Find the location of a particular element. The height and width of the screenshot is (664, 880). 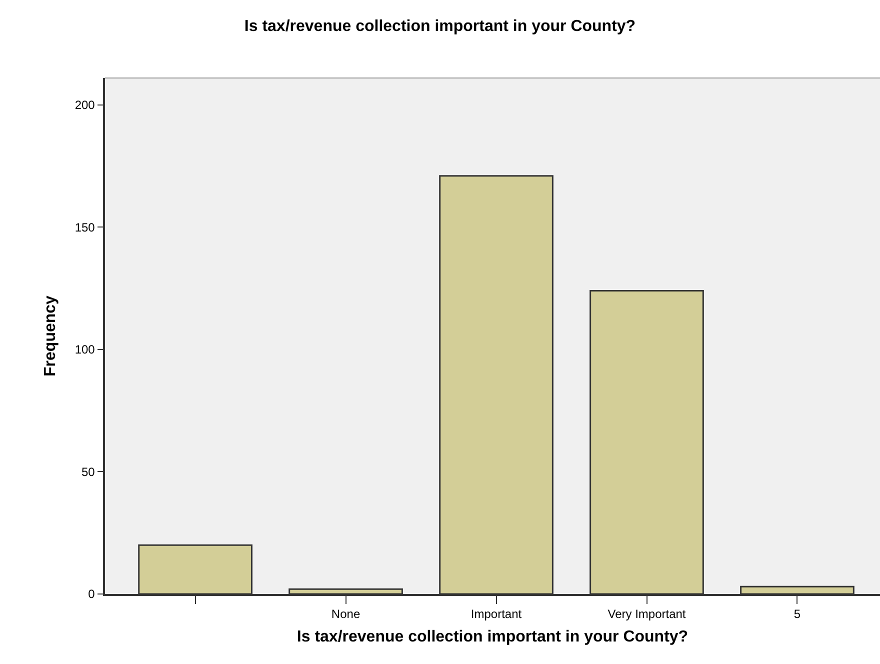

x-tick-label: Important is located at coordinates (496, 614).